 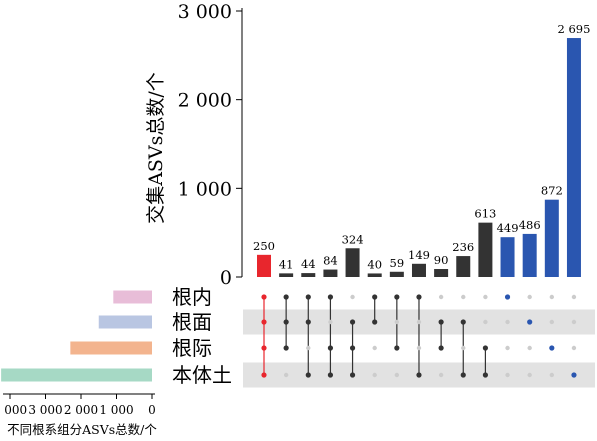 What do you see at coordinates (419, 255) in the screenshot?
I see `bar-value-label: 149` at bounding box center [419, 255].